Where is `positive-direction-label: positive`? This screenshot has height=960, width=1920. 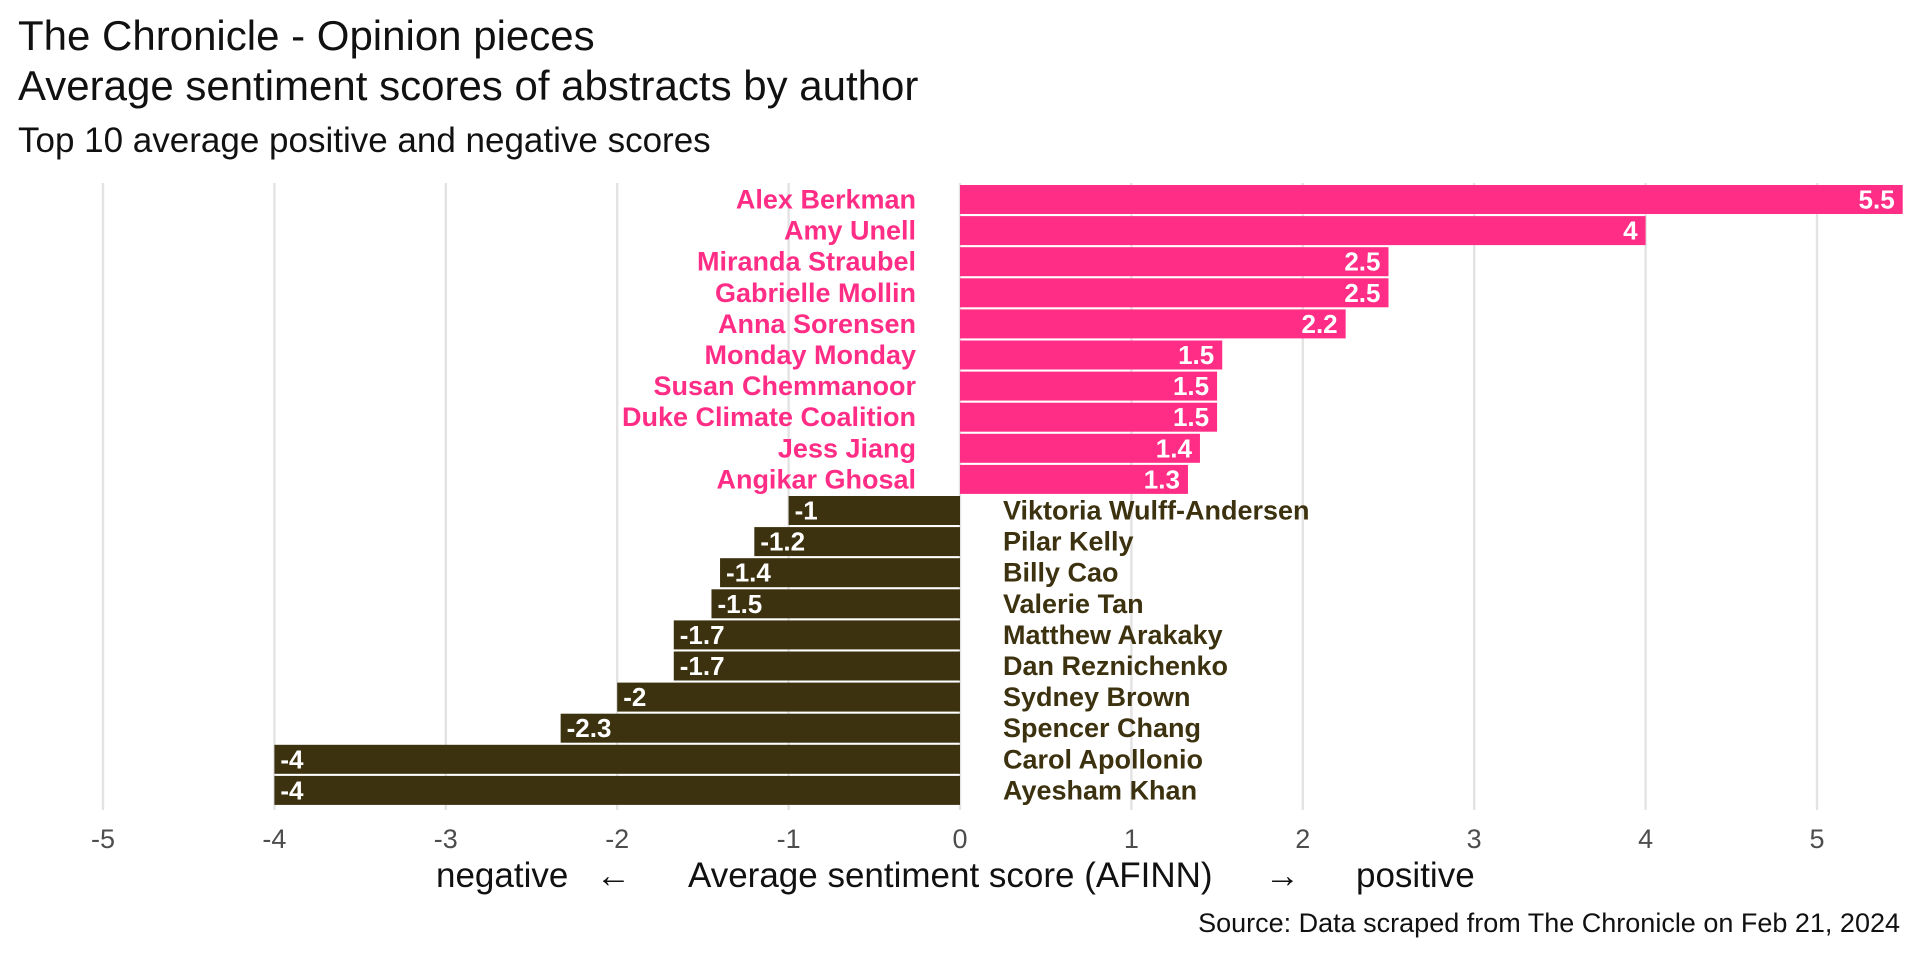 positive-direction-label: positive is located at coordinates (1415, 875).